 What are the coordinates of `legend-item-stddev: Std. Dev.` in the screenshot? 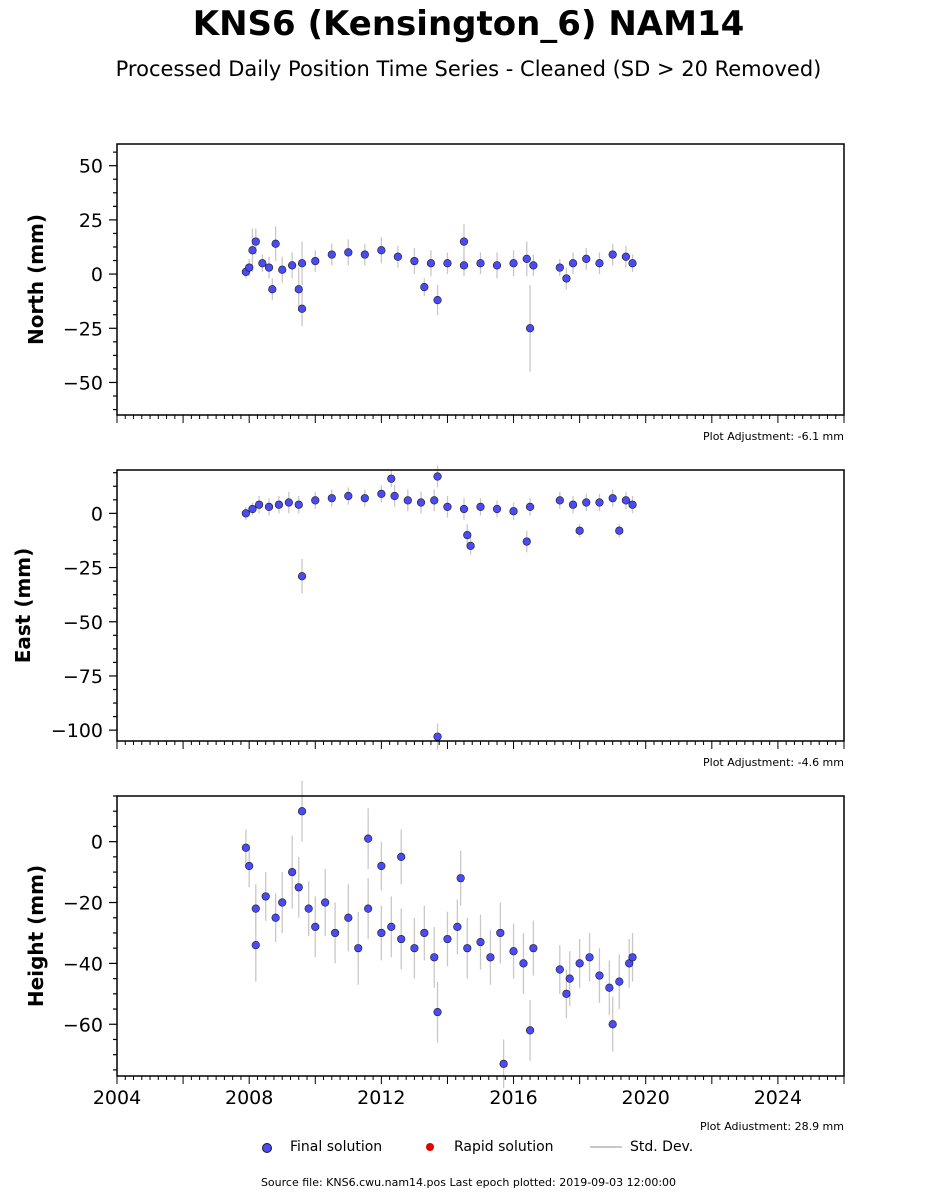 It's located at (641, 1147).